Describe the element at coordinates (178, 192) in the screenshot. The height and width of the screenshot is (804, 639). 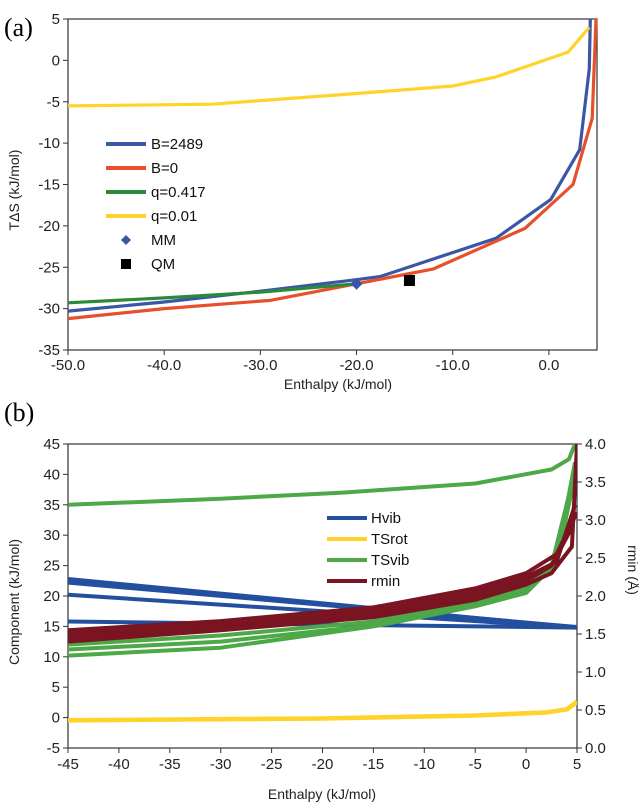
I see `chart-a-legend-label: q=0.417` at that location.